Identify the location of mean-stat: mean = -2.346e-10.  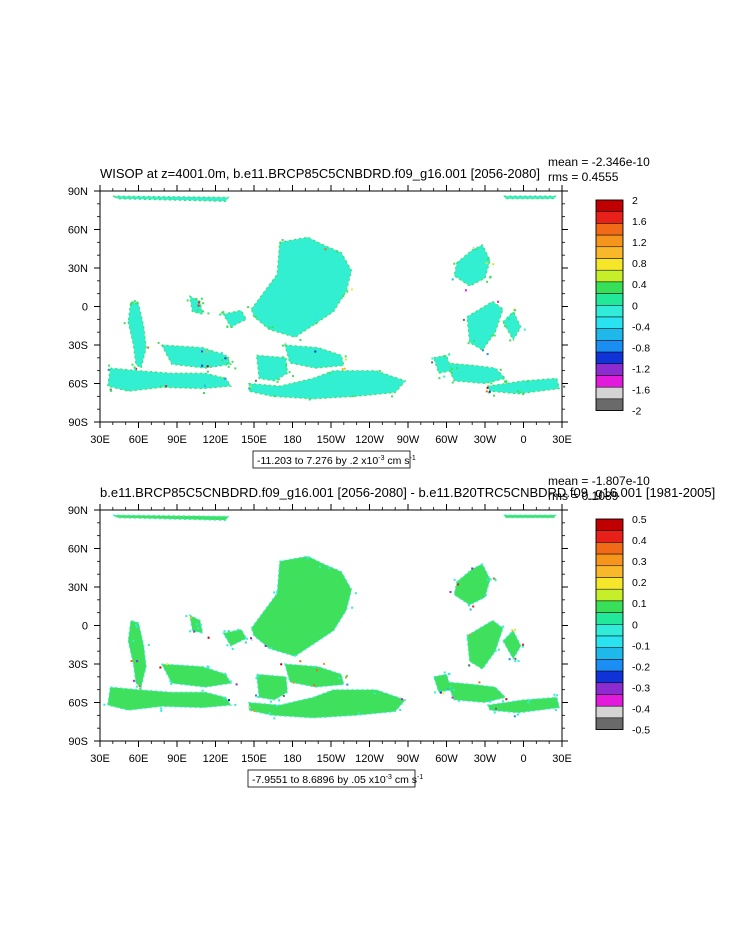
(599, 162).